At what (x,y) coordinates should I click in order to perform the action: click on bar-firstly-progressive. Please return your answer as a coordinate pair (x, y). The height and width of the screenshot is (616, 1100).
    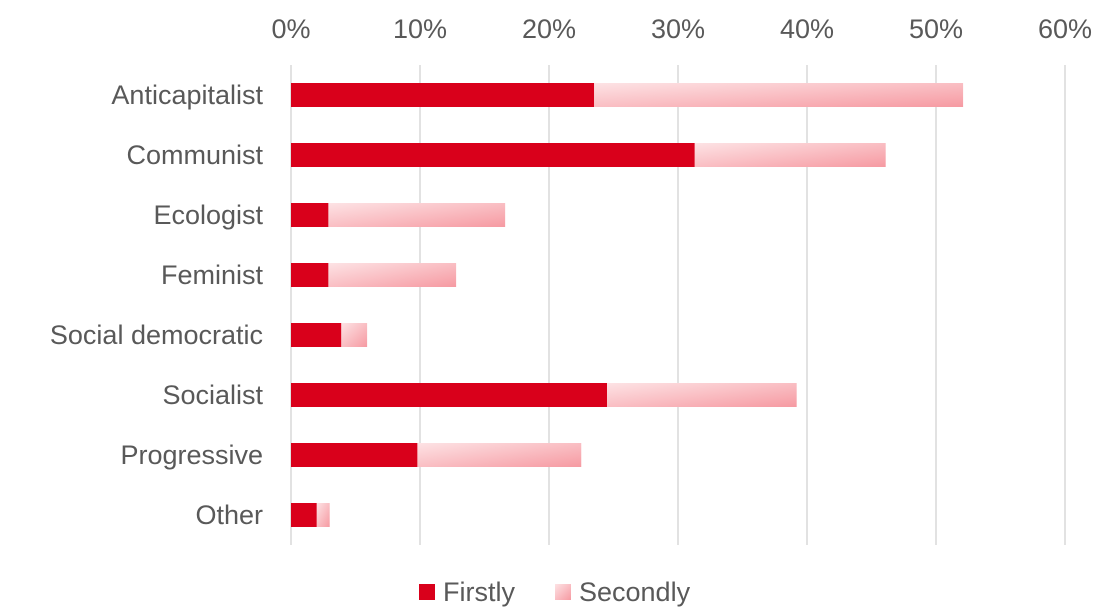
    Looking at the image, I should click on (354, 455).